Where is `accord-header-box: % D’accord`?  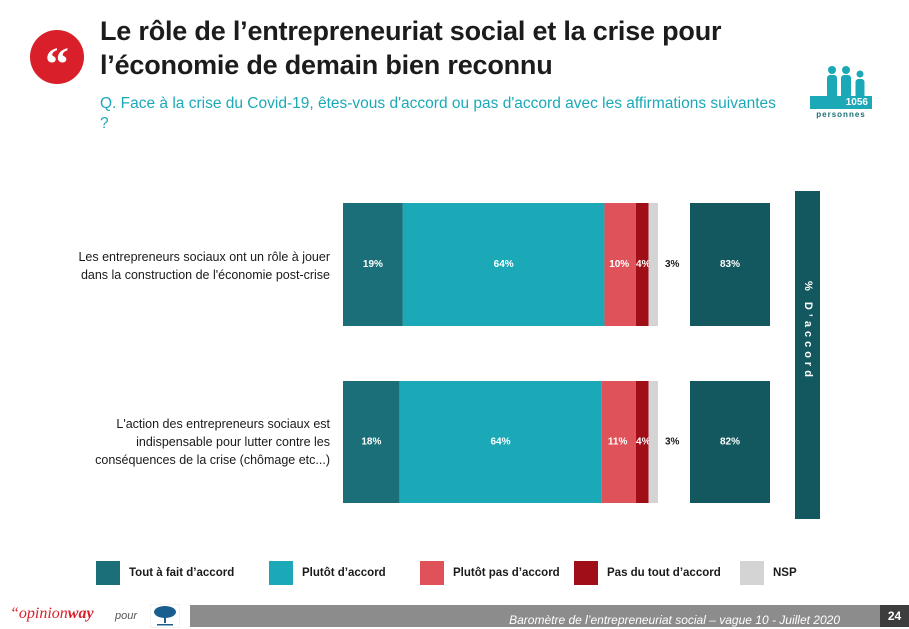 accord-header-box: % D’accord is located at coordinates (807, 355).